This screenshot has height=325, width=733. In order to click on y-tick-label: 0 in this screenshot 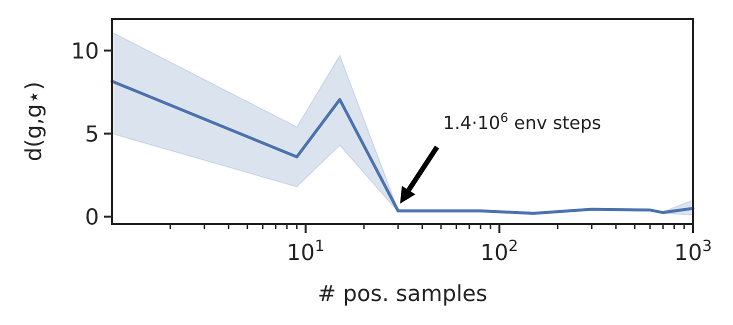, I will do `click(92, 218)`.